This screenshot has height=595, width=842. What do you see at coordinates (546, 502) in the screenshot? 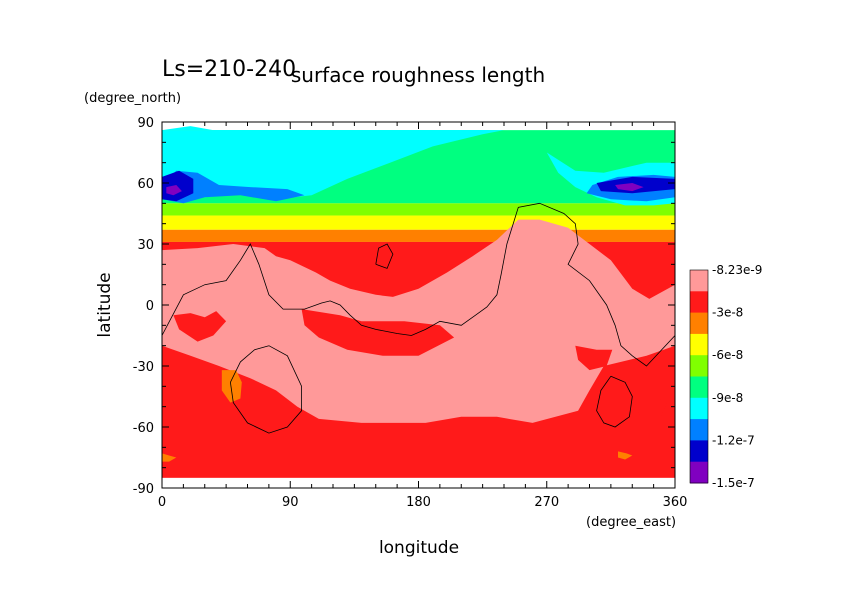
I see `x-tick-label: 270` at bounding box center [546, 502].